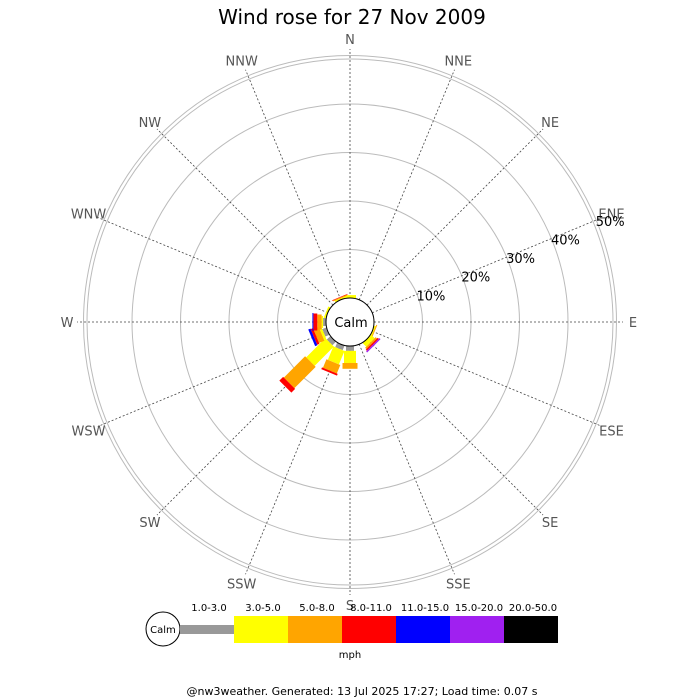 Image resolution: width=700 pixels, height=700 pixels. Describe the element at coordinates (208, 608) in the screenshot. I see `legend-label-1.0-3.0: 1.0-3.0` at that location.